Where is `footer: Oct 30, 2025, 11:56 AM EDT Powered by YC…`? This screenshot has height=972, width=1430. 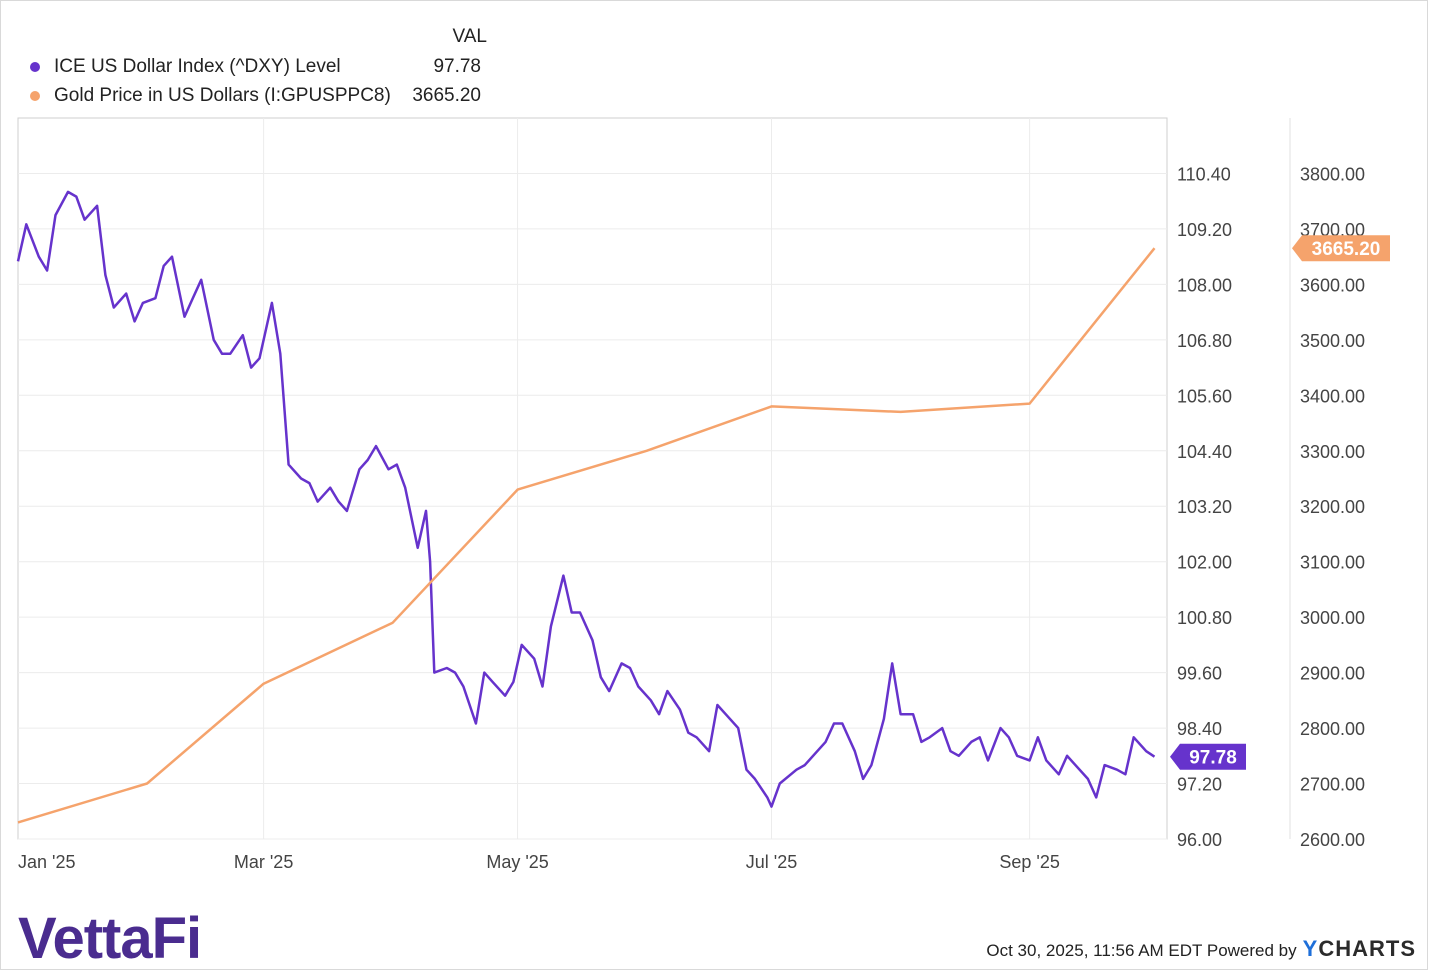 footer: Oct 30, 2025, 11:56 AM EDT Powered by YC… is located at coordinates (1201, 949).